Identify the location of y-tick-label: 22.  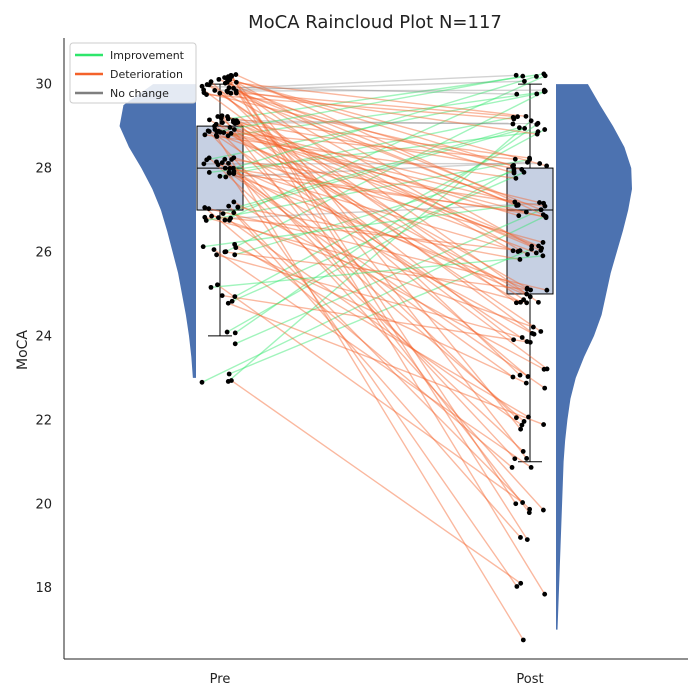
(43, 420).